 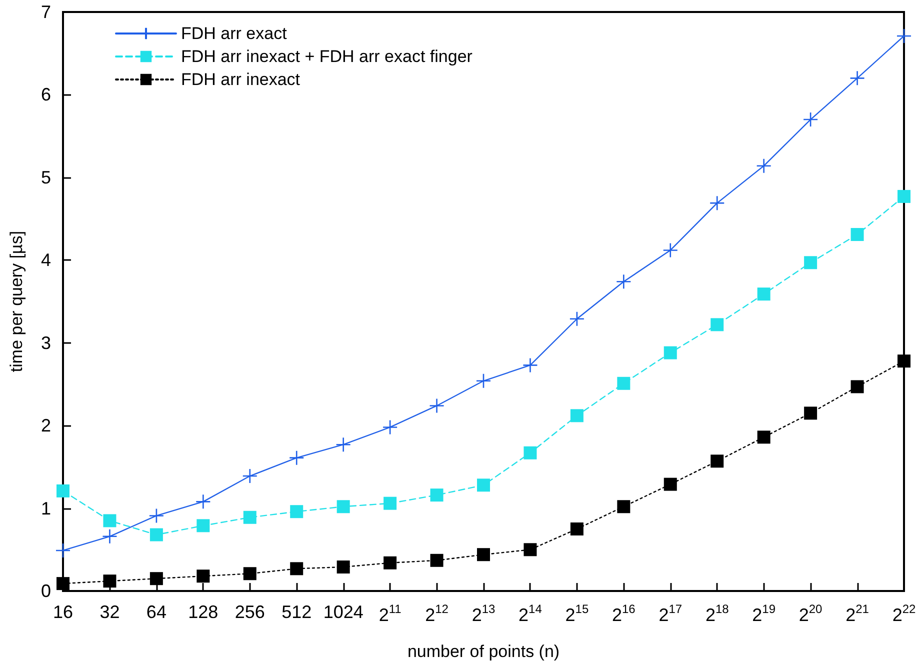 I want to click on x-axis-title: number of points (n), so click(x=483, y=651).